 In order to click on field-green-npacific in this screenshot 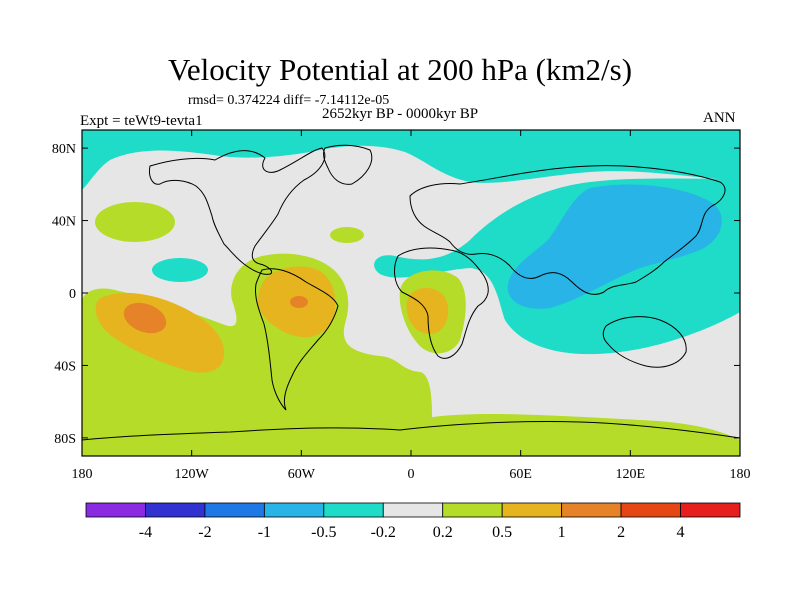, I will do `click(135, 222)`.